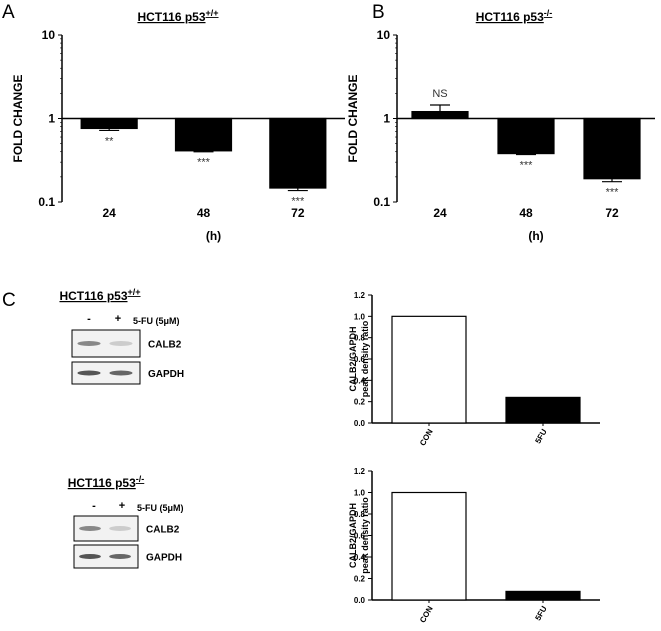 The height and width of the screenshot is (631, 661). I want to click on panel-label: B, so click(378, 12).